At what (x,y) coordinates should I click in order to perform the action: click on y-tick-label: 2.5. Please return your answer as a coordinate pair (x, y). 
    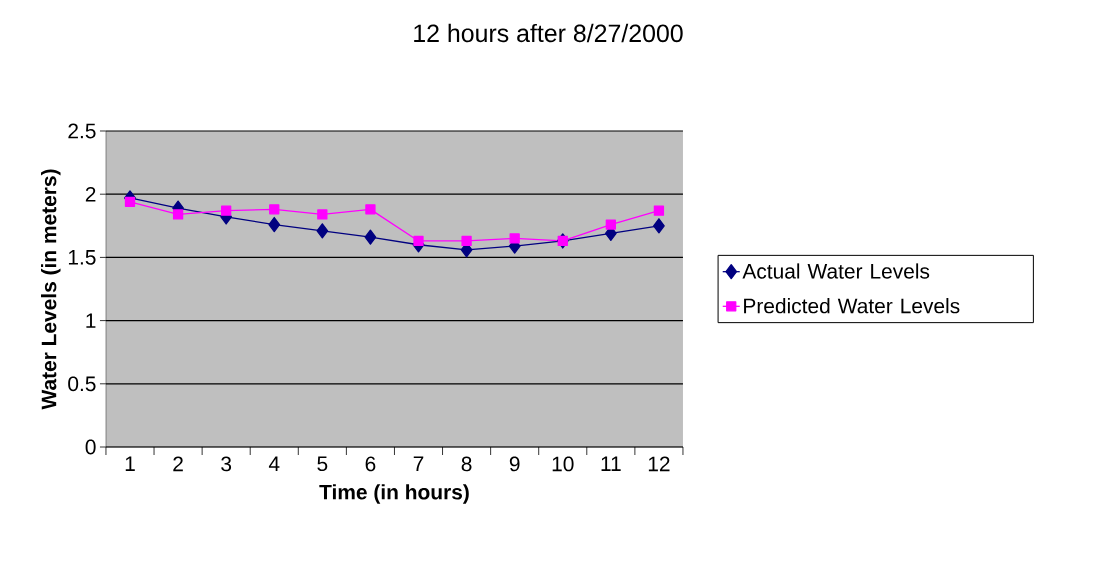
    Looking at the image, I should click on (82, 131).